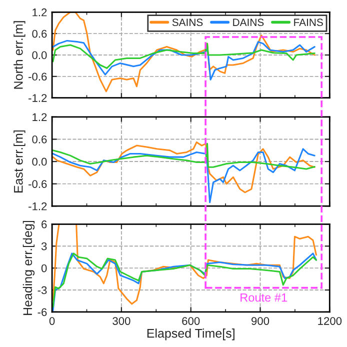 This screenshot has height=347, width=347. Describe the element at coordinates (261, 321) in the screenshot. I see `x-tick-label: 900` at that location.